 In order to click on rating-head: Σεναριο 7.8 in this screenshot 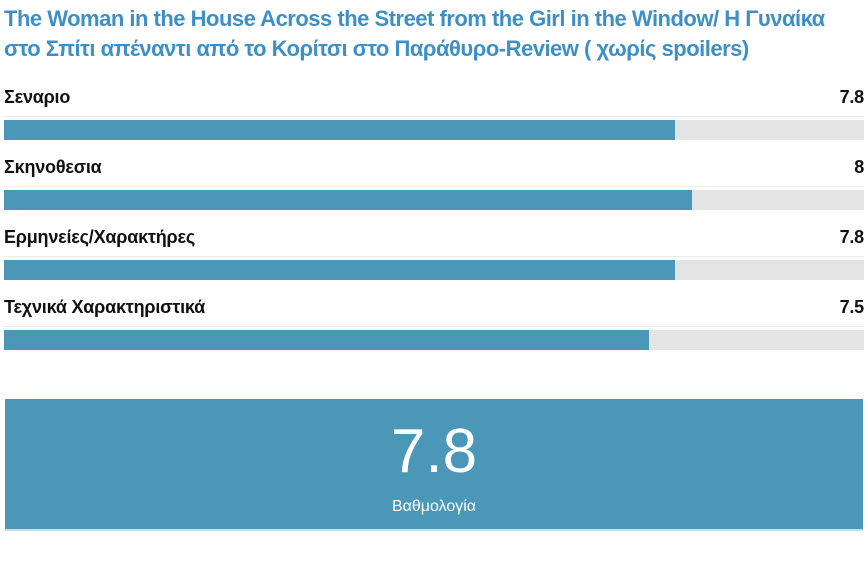, I will do `click(434, 100)`.